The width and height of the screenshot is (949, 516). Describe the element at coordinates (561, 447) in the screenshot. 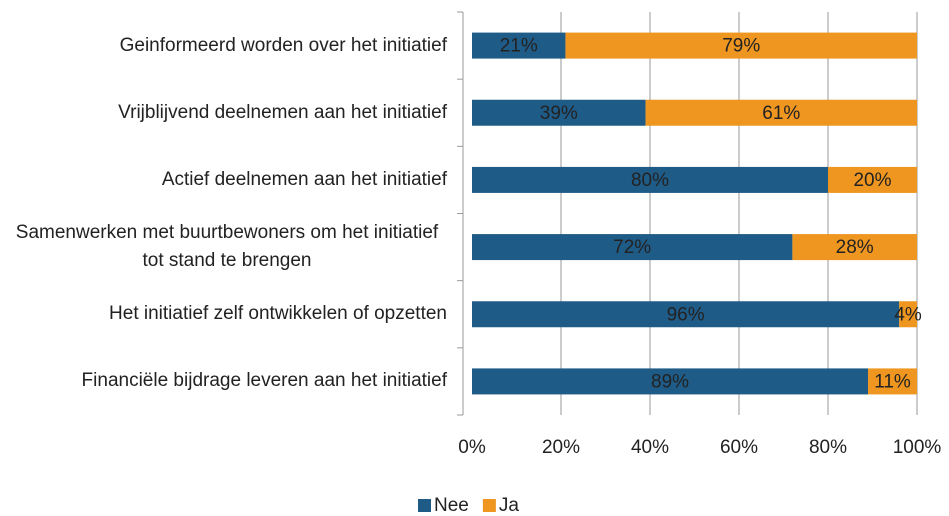

I see `x-tick-label: 20%` at that location.